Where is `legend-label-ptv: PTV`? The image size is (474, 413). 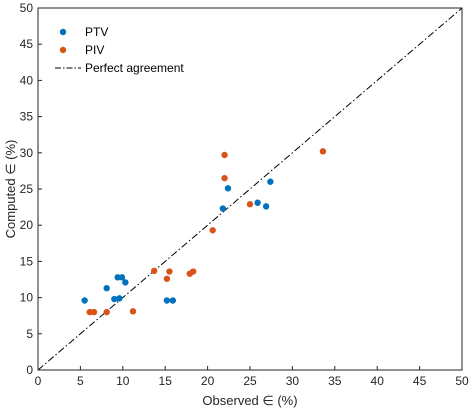
legend-label-ptv: PTV is located at coordinates (96, 32).